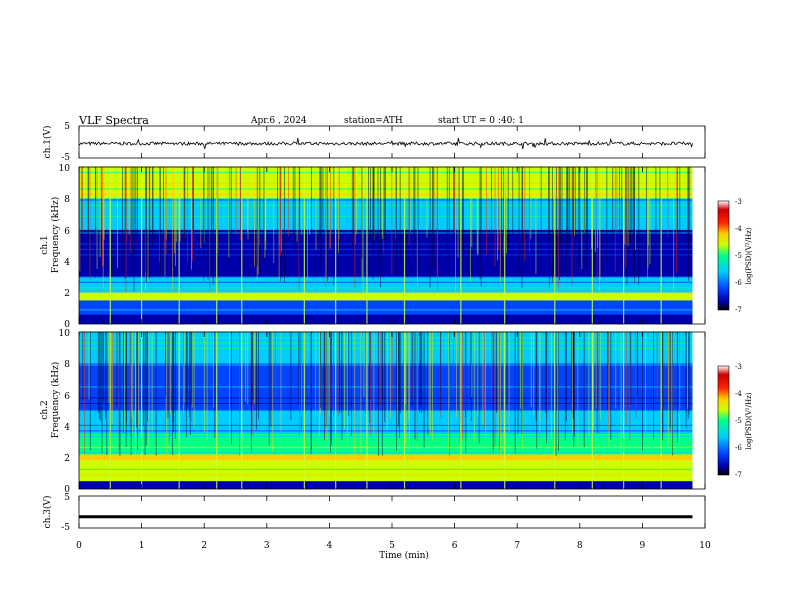  Describe the element at coordinates (749, 420) in the screenshot. I see `ch2-colorbar-label: log(PSD)(V²/Hz)` at that location.